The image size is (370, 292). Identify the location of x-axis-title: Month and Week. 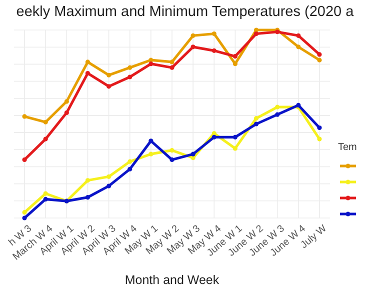
(172, 280).